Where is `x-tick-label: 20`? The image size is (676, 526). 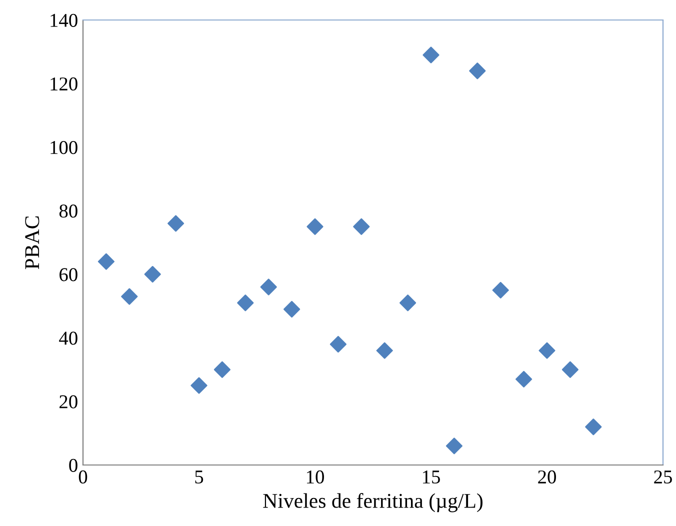 x-tick-label: 20 is located at coordinates (547, 477).